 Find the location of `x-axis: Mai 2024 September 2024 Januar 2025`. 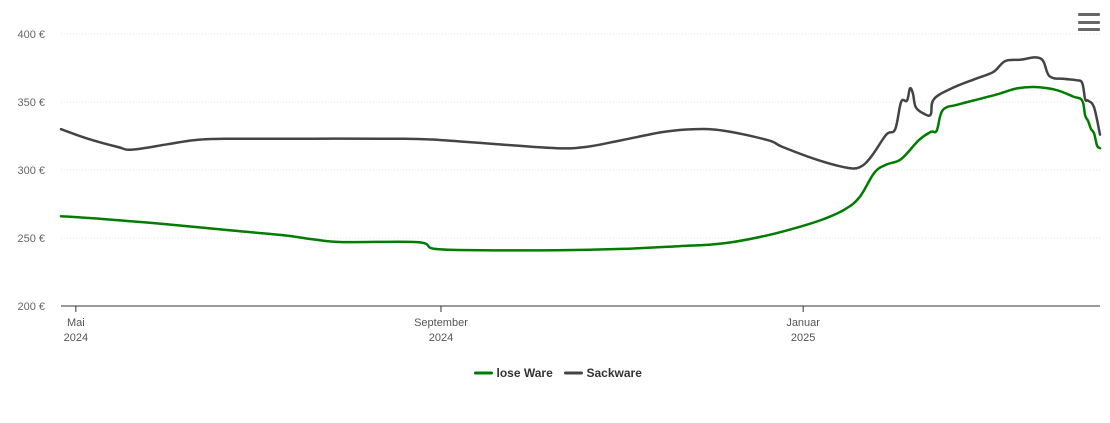

x-axis: Mai 2024 September 2024 Januar 2025 is located at coordinates (580, 324).